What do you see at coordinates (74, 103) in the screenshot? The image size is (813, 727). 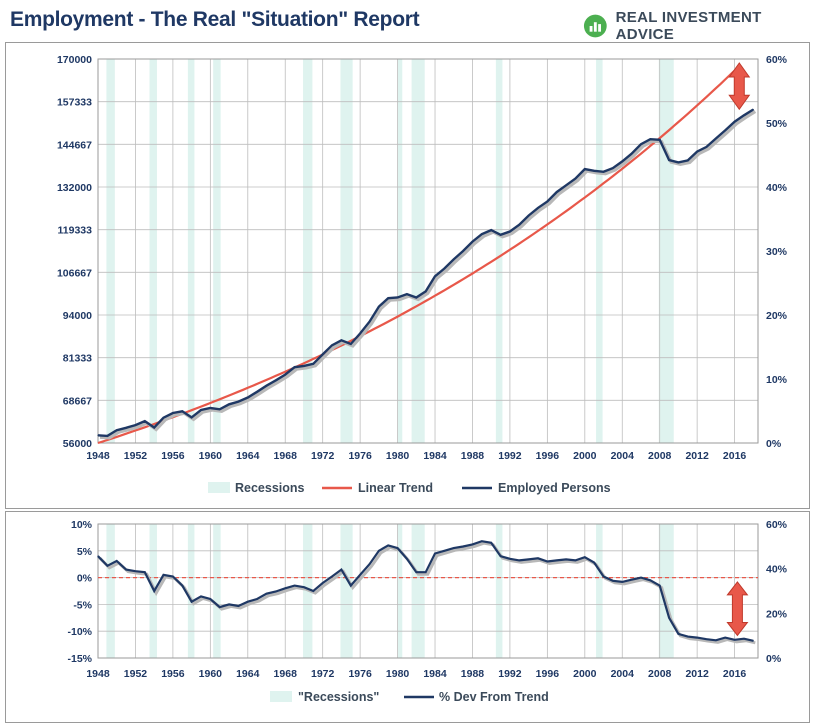 I see `y-tick-label: 157333` at bounding box center [74, 103].